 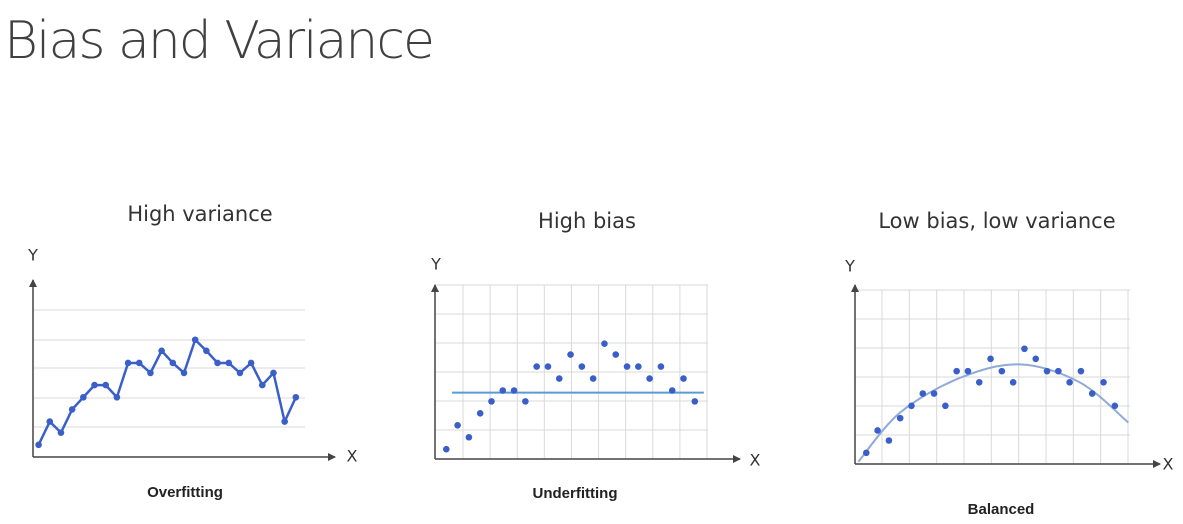 What do you see at coordinates (185, 492) in the screenshot?
I see `caption: Overfitting` at bounding box center [185, 492].